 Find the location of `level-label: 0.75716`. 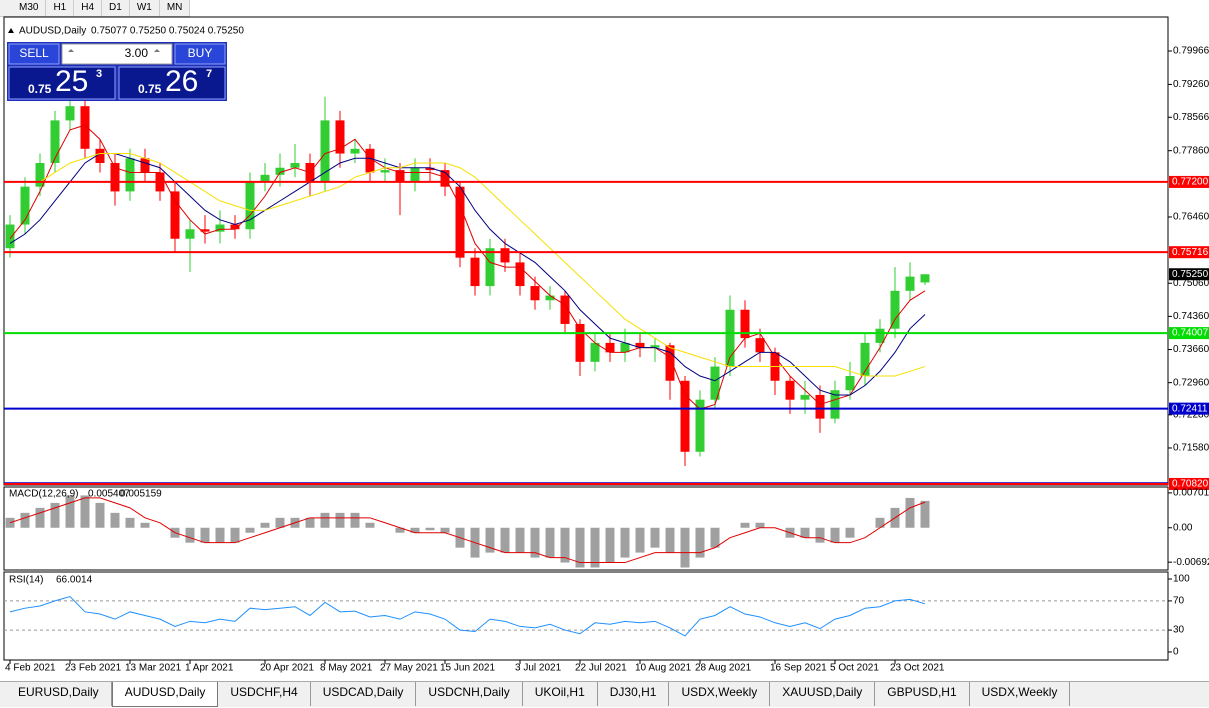

level-label: 0.75716 is located at coordinates (1190, 252).